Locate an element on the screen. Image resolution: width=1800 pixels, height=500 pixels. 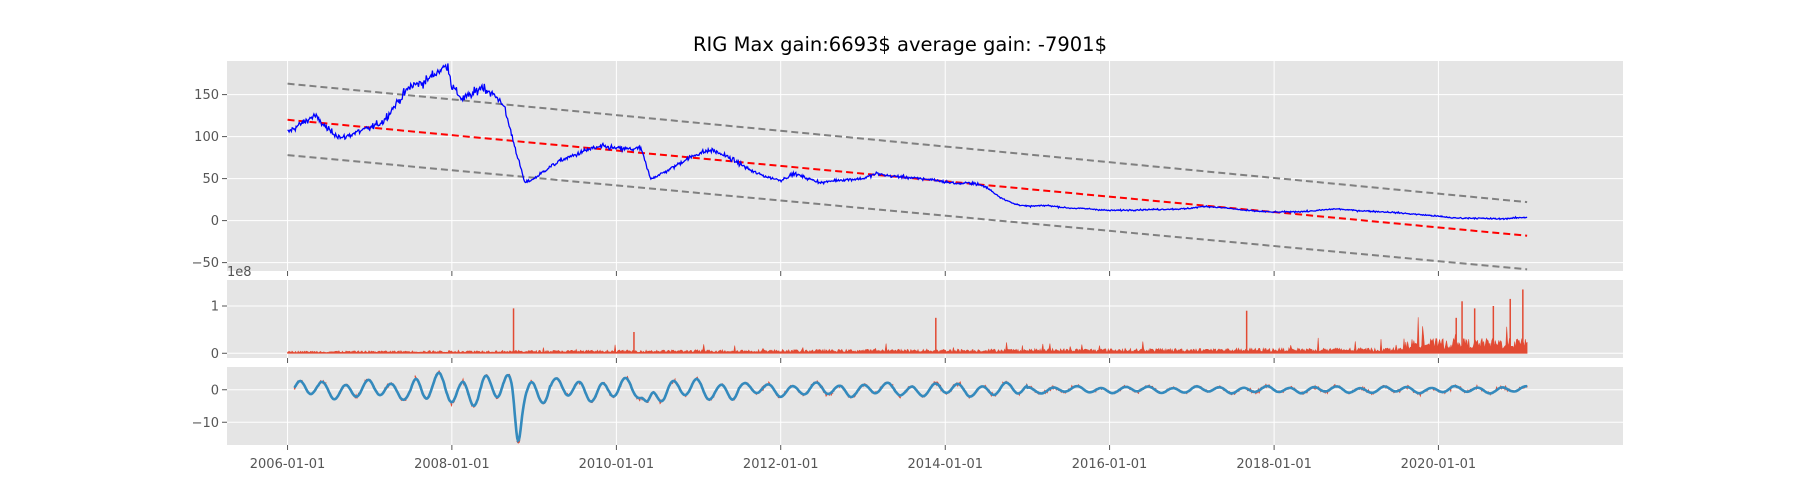
x-tick-label: 2008-01-01 is located at coordinates (452, 464).